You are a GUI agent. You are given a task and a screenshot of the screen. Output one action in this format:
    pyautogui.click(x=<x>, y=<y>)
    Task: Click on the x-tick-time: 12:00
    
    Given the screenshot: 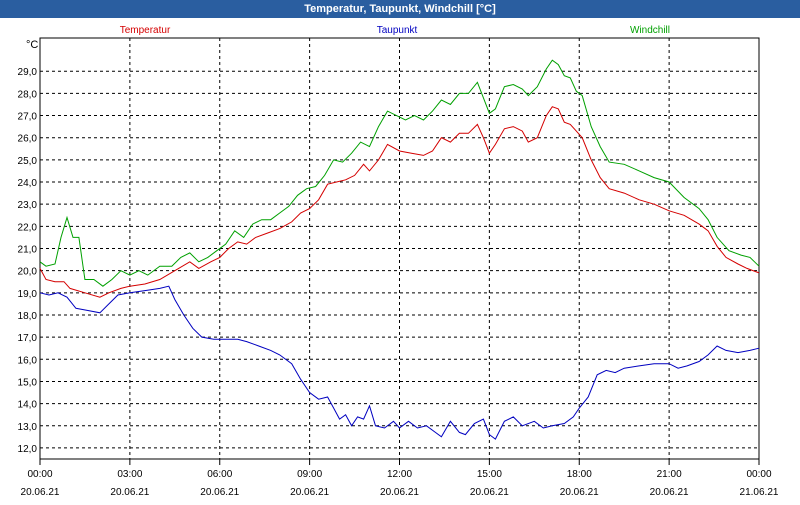 What is the action you would take?
    pyautogui.click(x=399, y=474)
    